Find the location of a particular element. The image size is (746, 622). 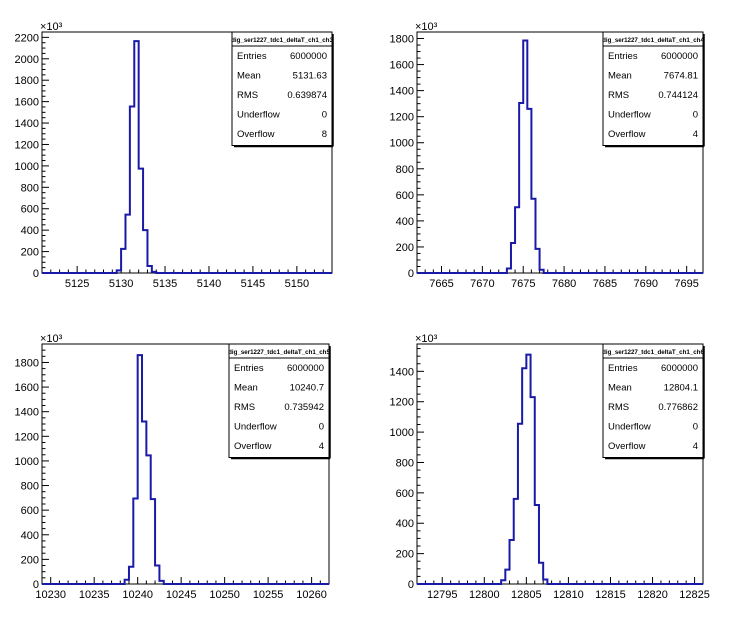

x-tick-label: 7690 is located at coordinates (646, 284).